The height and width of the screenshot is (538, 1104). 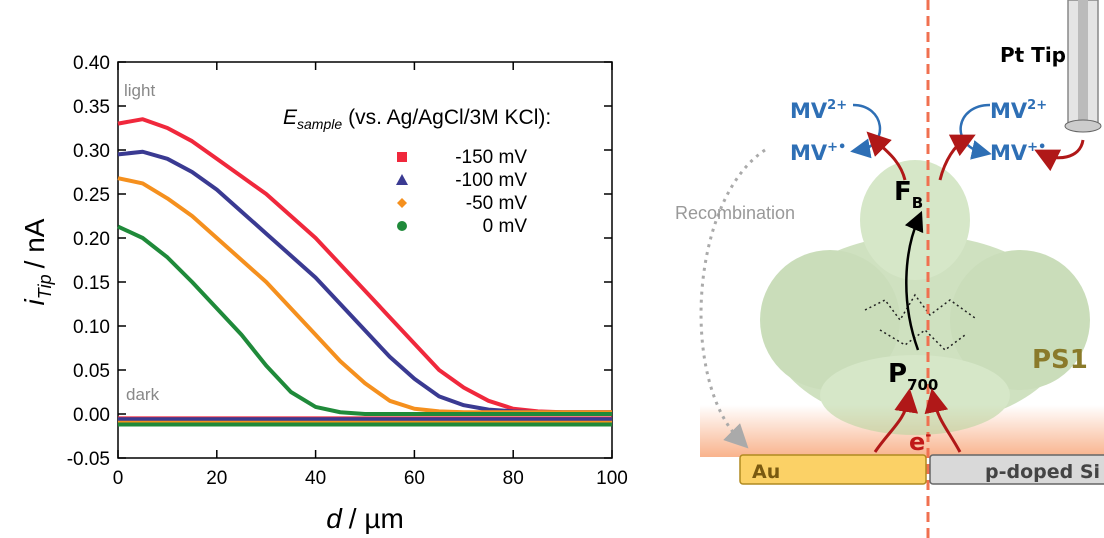 What do you see at coordinates (91, 63) in the screenshot?
I see `y-tick-label: 0.40` at bounding box center [91, 63].